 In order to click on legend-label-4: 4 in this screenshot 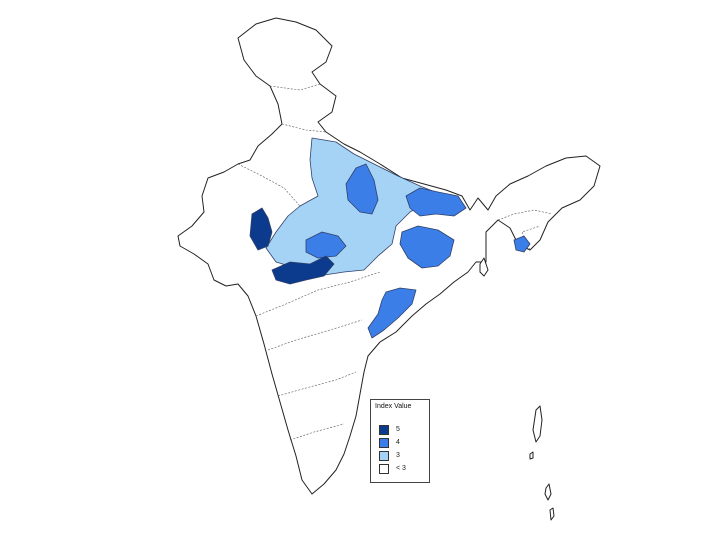, I will do `click(398, 442)`.